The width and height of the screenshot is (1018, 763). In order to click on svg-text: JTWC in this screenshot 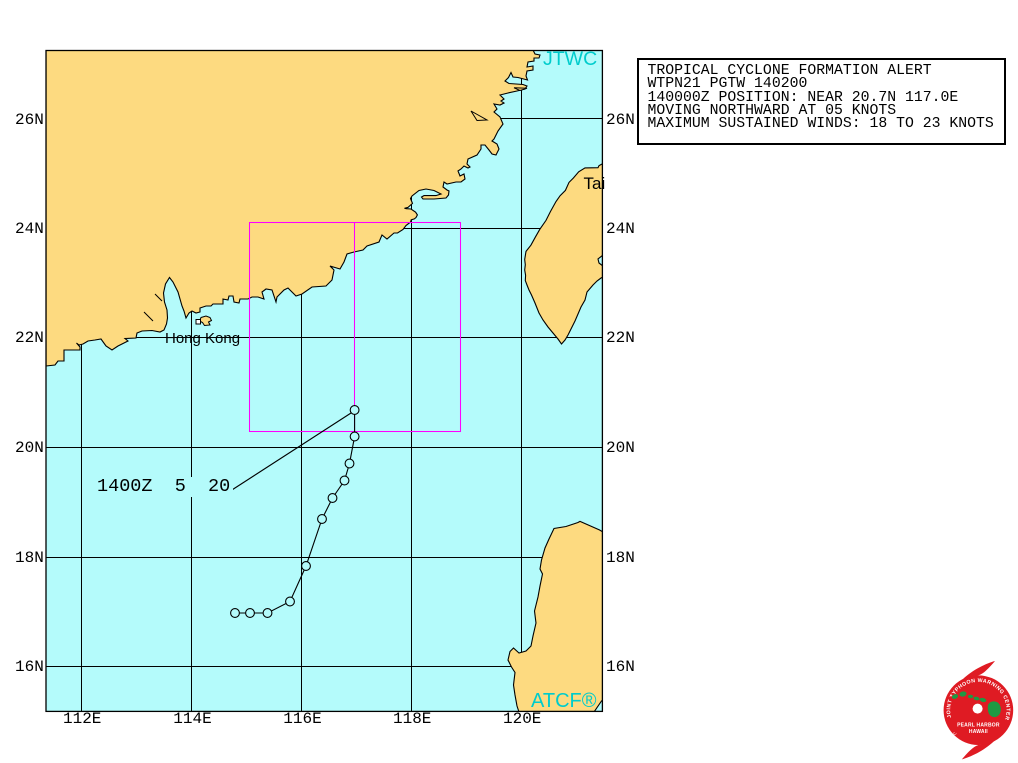, I will do `click(952, 737)`.